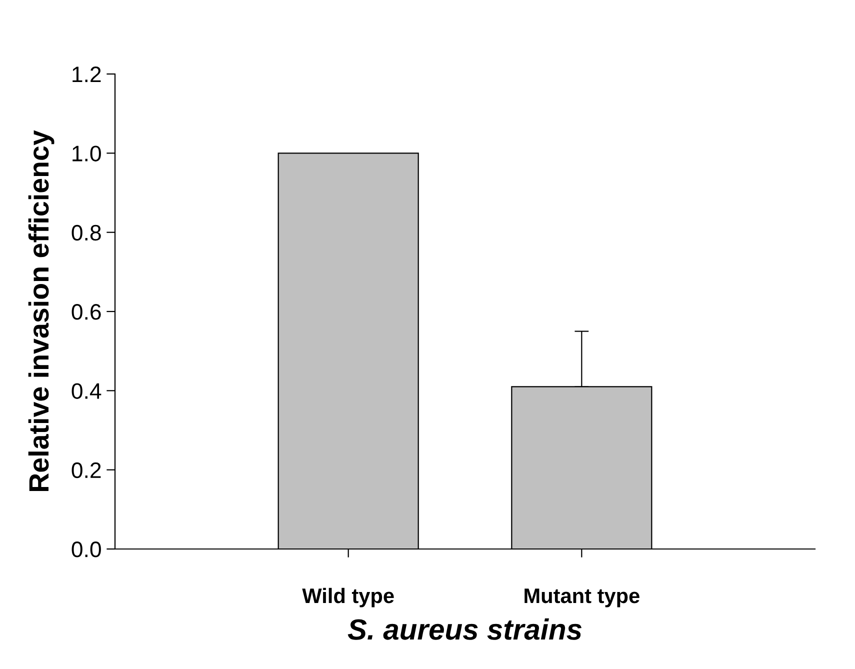 This screenshot has height=669, width=855. Describe the element at coordinates (582, 598) in the screenshot. I see `x-tick-label: Mutant type` at that location.